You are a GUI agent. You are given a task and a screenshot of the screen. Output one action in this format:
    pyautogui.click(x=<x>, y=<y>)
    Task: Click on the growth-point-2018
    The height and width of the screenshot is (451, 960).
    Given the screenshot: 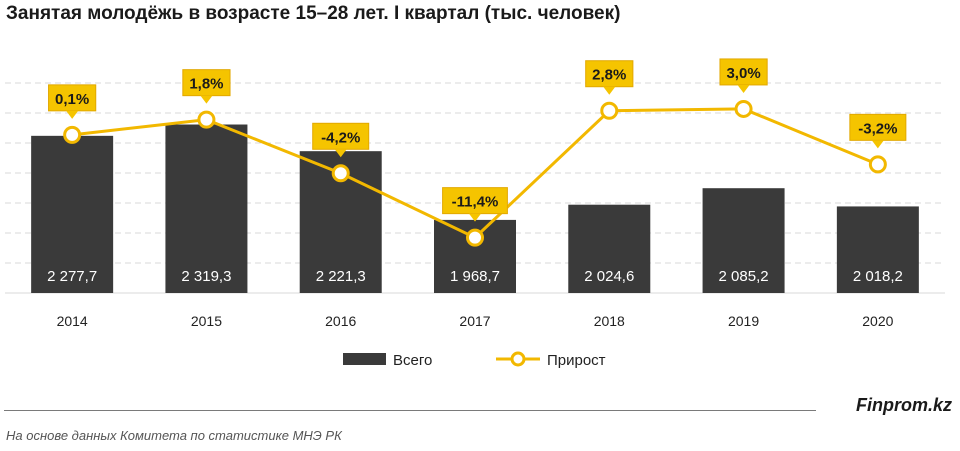 What is the action you would take?
    pyautogui.click(x=609, y=110)
    